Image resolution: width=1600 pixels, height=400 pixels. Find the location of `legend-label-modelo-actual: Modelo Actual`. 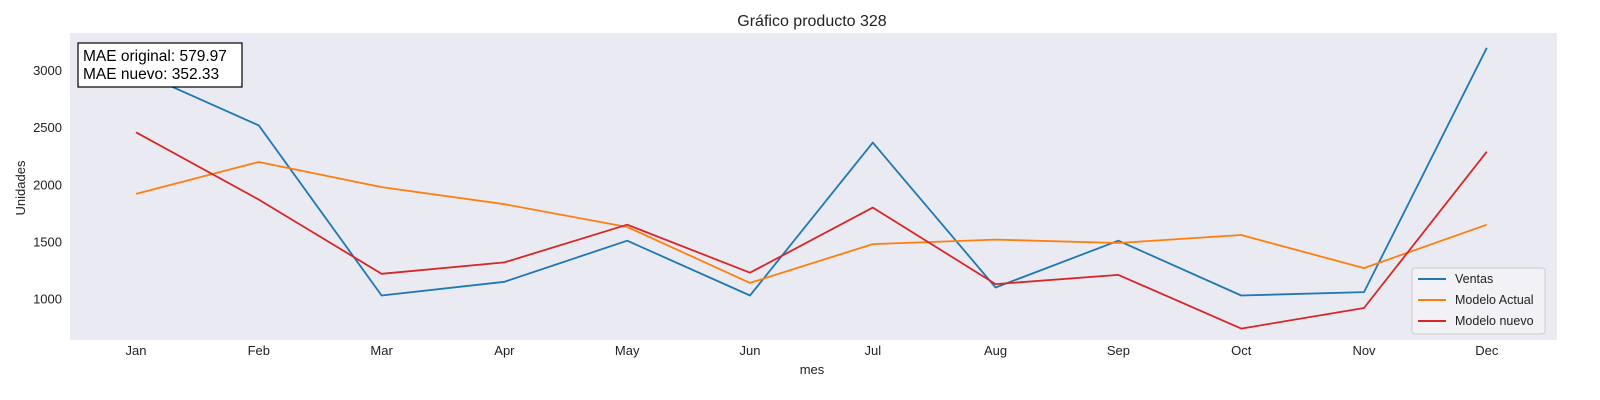

legend-label-modelo-actual: Modelo Actual is located at coordinates (1494, 300).